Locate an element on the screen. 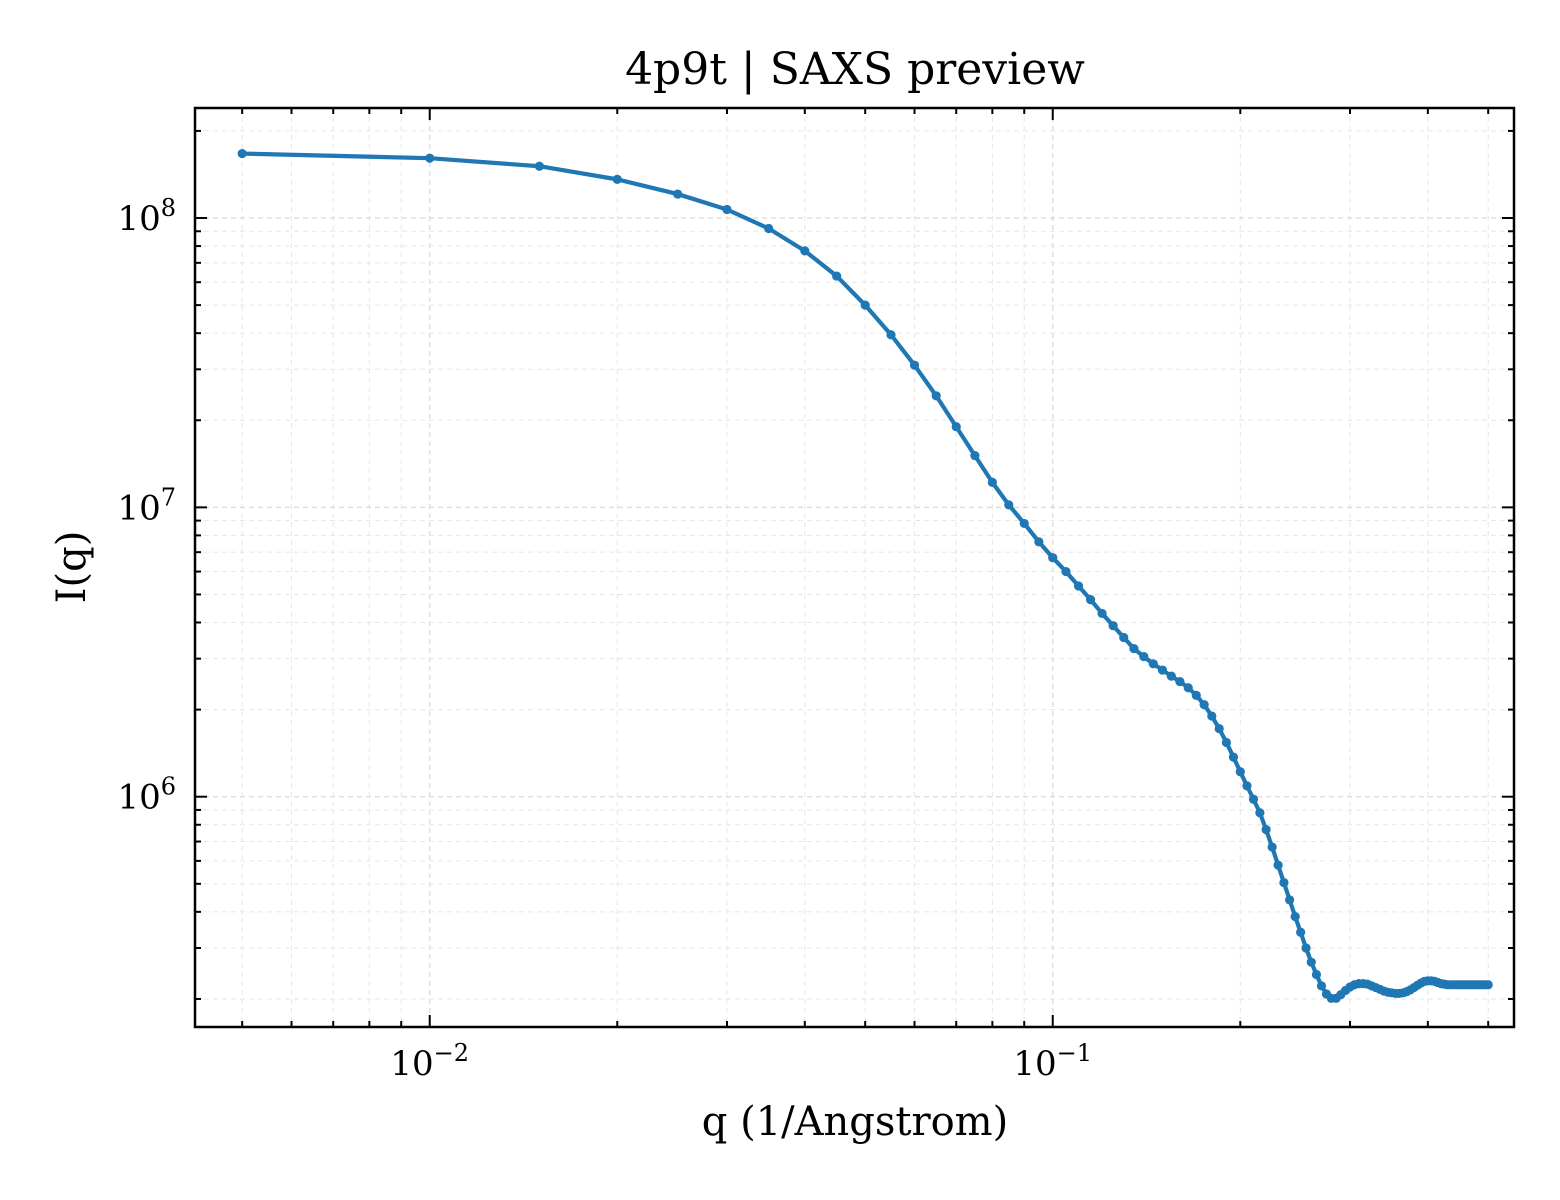  chart-title: 4p9t | SAXS preview is located at coordinates (855, 69).